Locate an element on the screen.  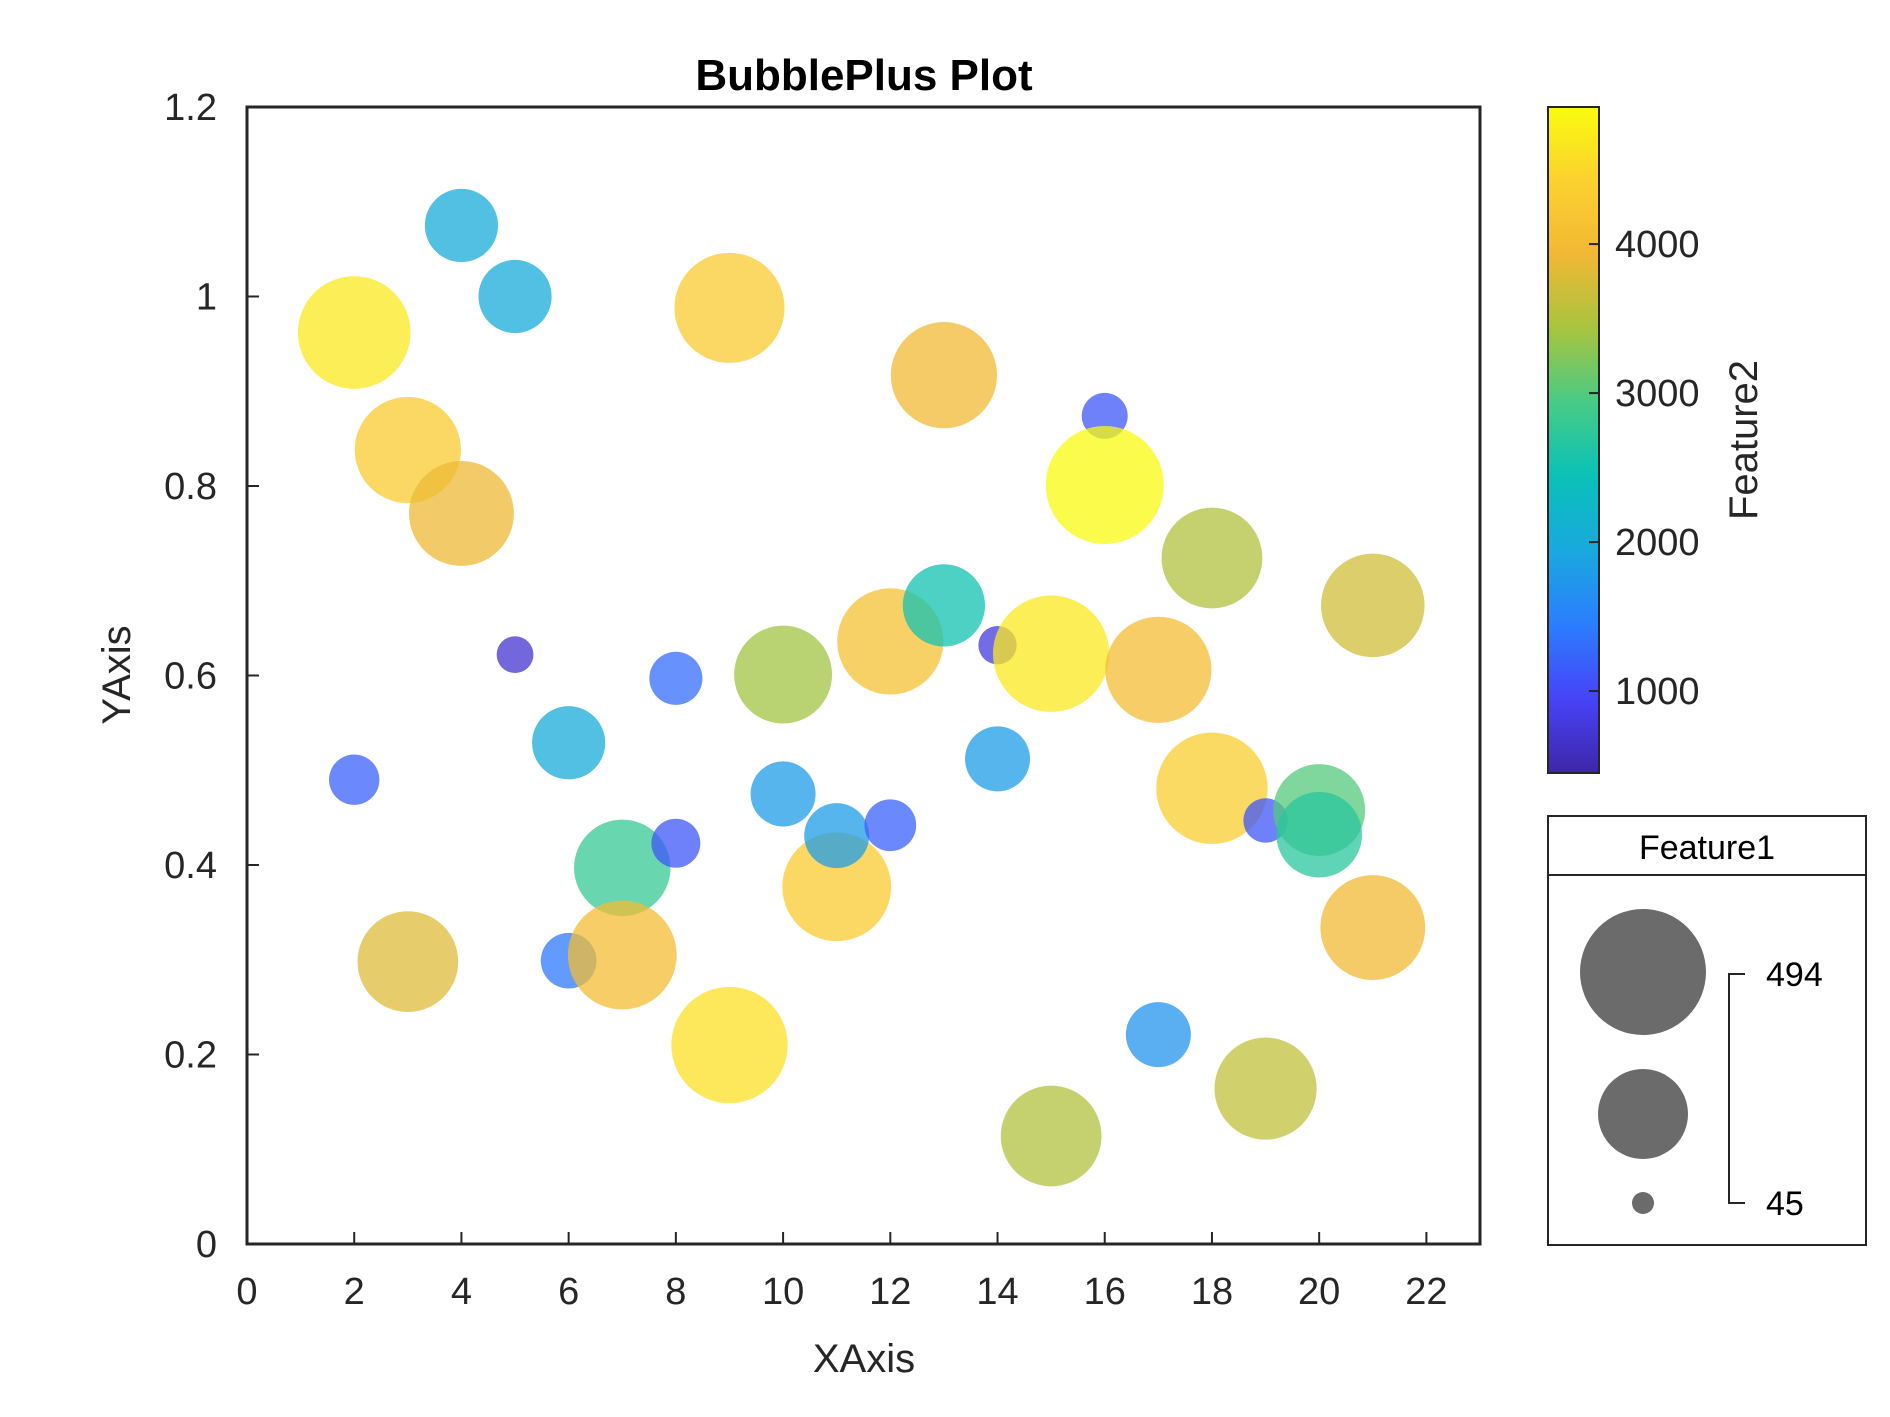
colorbar-tick-label: 4000 is located at coordinates (1657, 245).